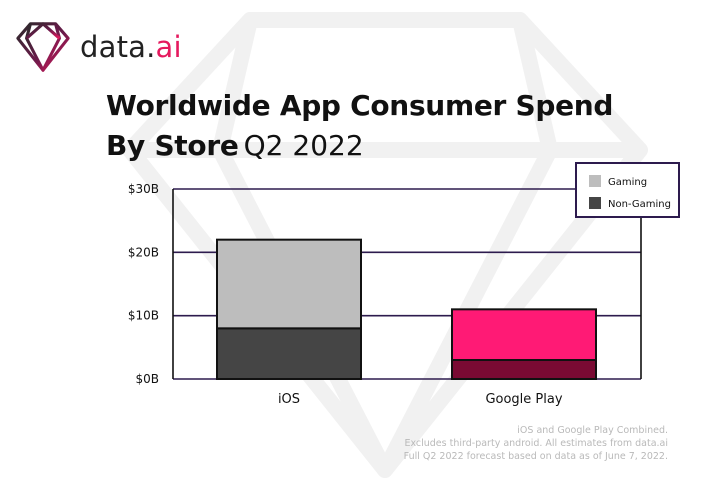  Describe the element at coordinates (524, 369) in the screenshot. I see `bar-non-gaming-google-play` at that location.